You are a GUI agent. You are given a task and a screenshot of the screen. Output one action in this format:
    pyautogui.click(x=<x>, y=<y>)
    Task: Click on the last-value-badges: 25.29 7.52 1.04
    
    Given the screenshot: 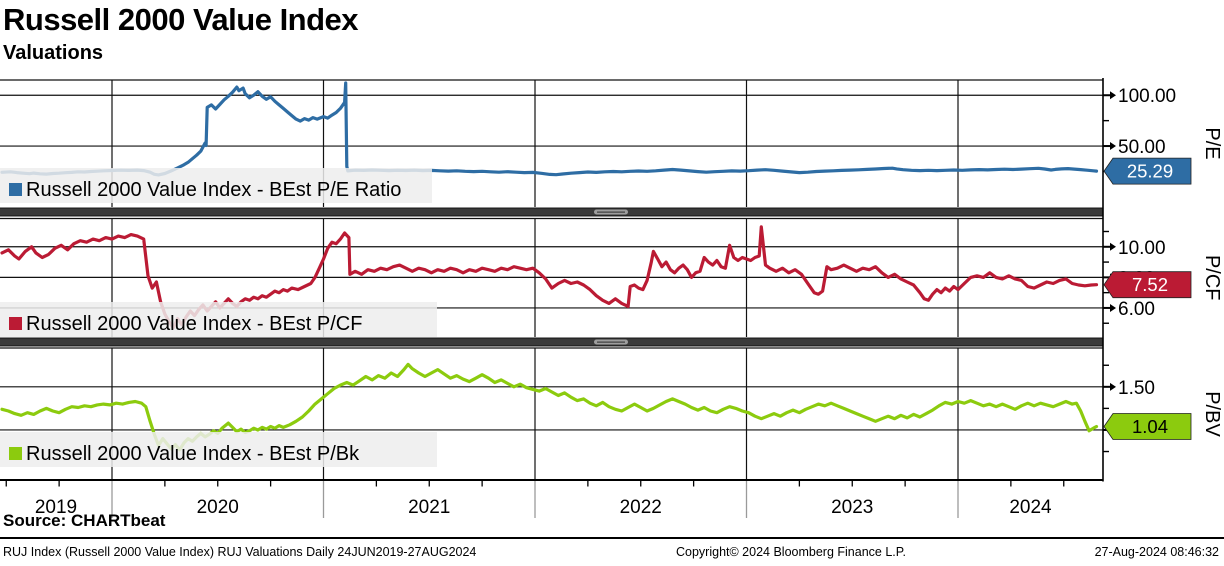 What is the action you would take?
    pyautogui.click(x=1147, y=298)
    